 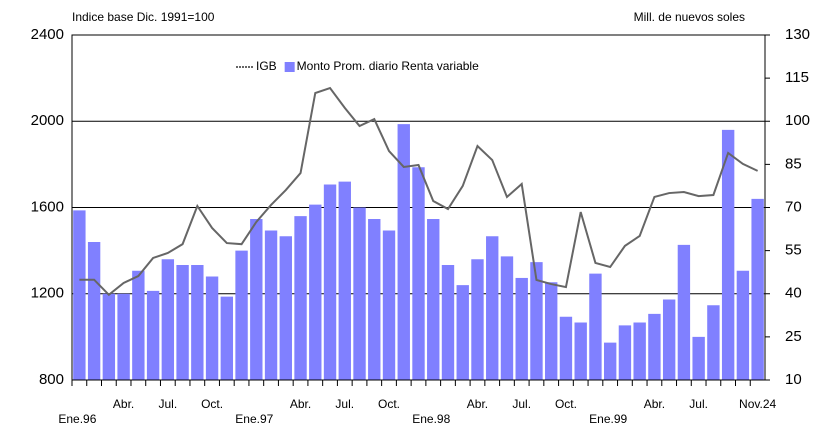 What do you see at coordinates (797, 34) in the screenshot?
I see `y2-tick-label: 130` at bounding box center [797, 34].